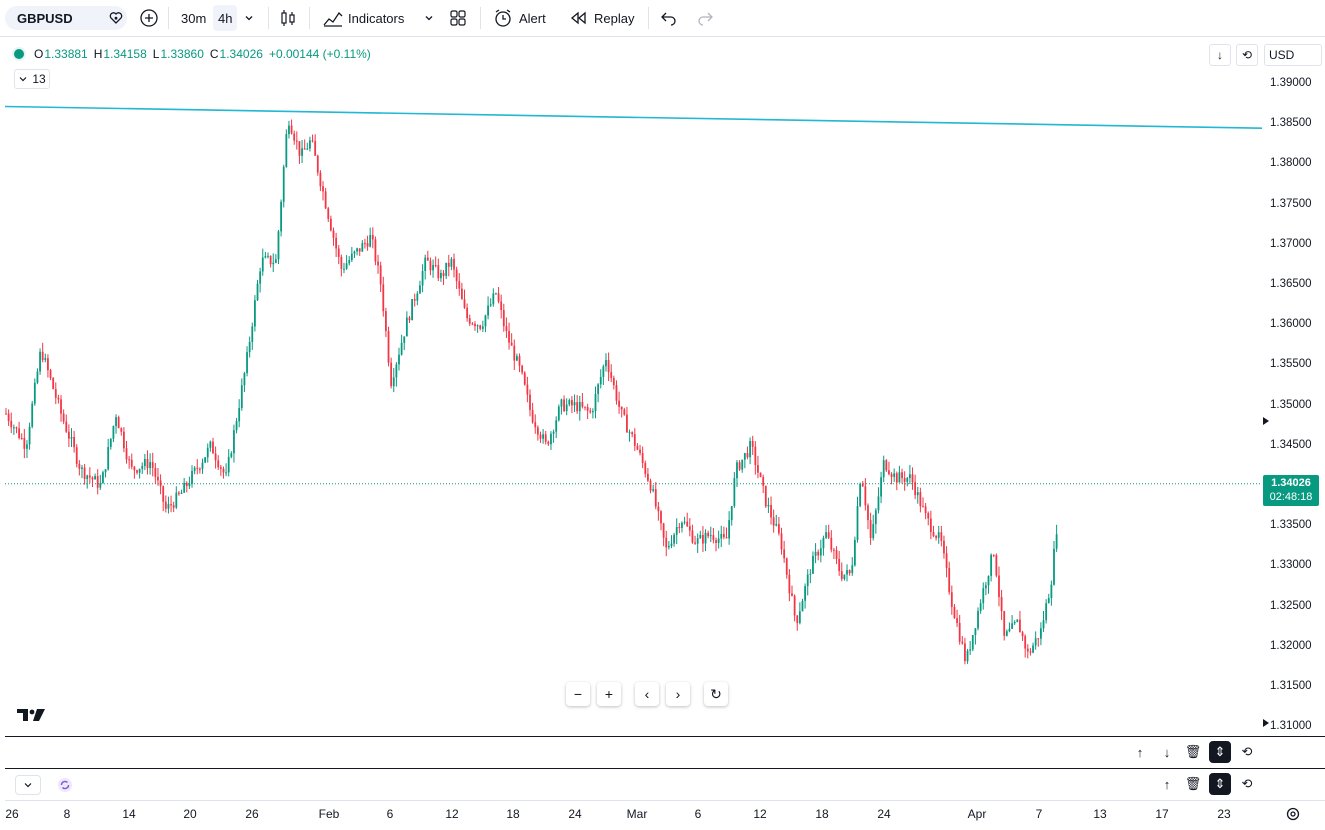 The image size is (1325, 830). Describe the element at coordinates (333, 18) in the screenshot. I see `indicators-icon` at that location.